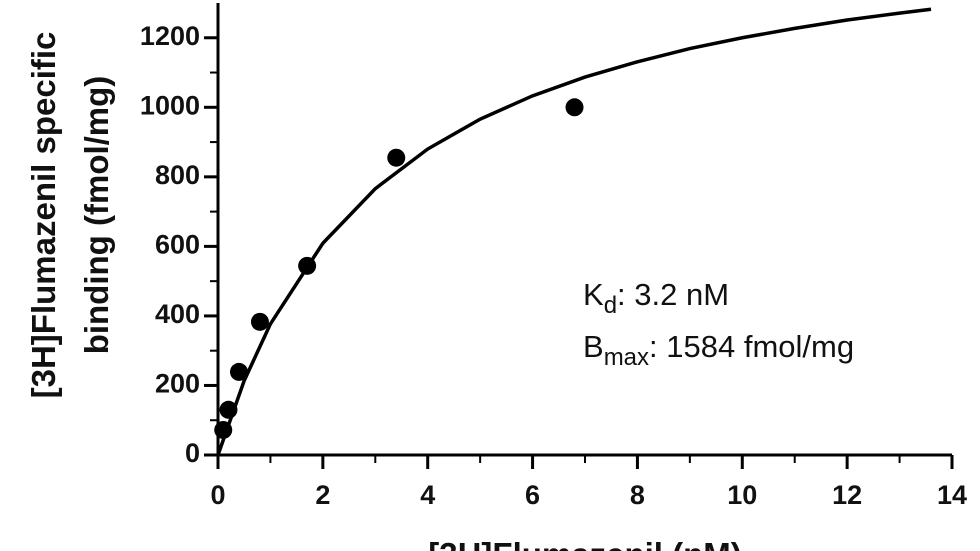  Describe the element at coordinates (952, 495) in the screenshot. I see `x-tick-label: 14` at that location.